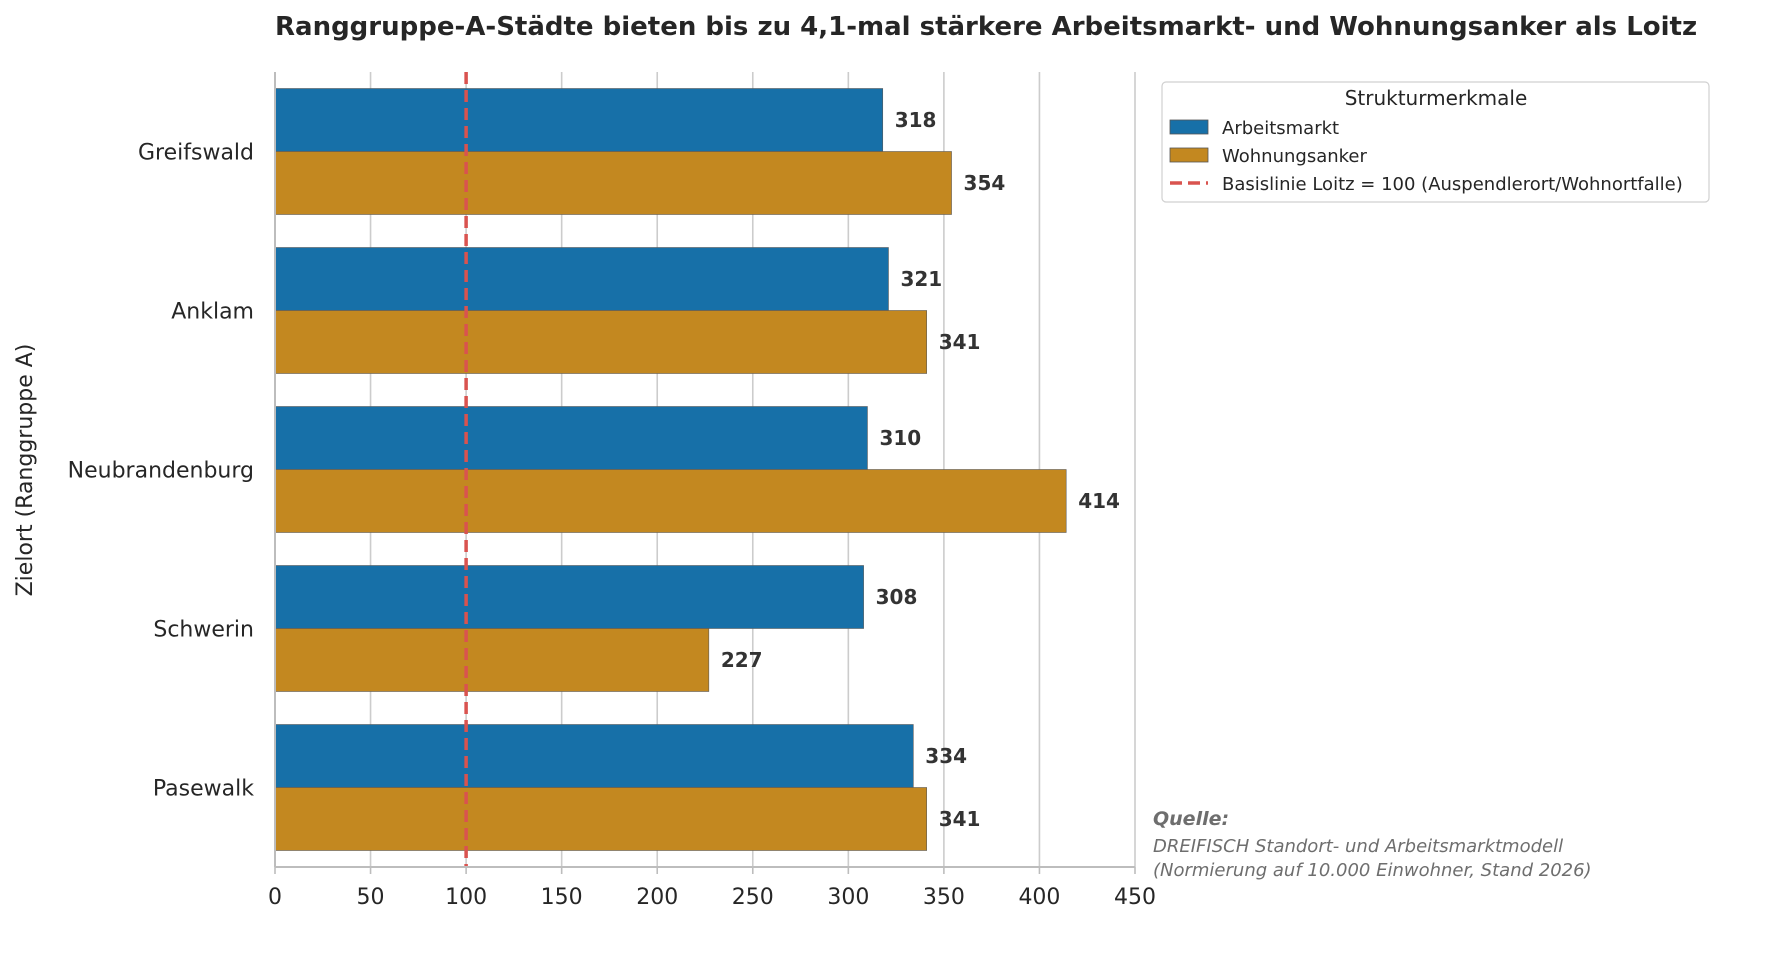  Describe the element at coordinates (203, 789) in the screenshot. I see `category-label: Pasewalk` at that location.